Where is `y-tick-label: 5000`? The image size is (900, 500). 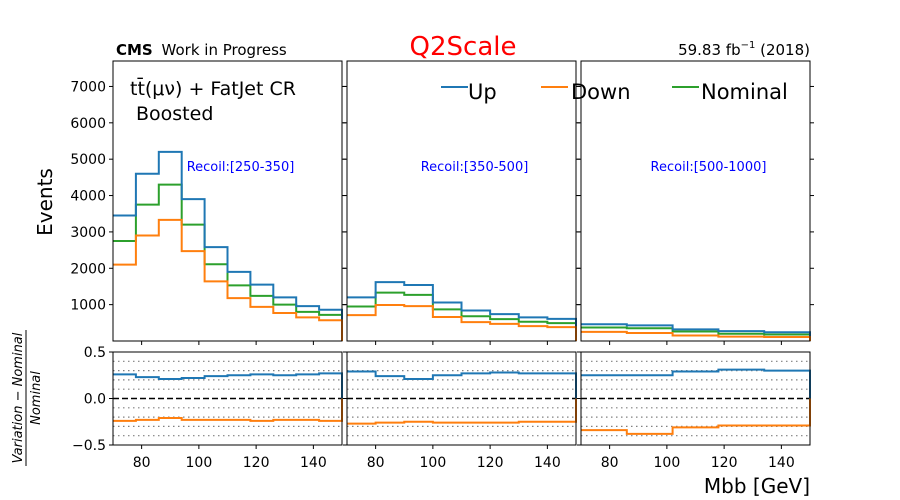 y-tick-label: 5000 is located at coordinates (88, 160).